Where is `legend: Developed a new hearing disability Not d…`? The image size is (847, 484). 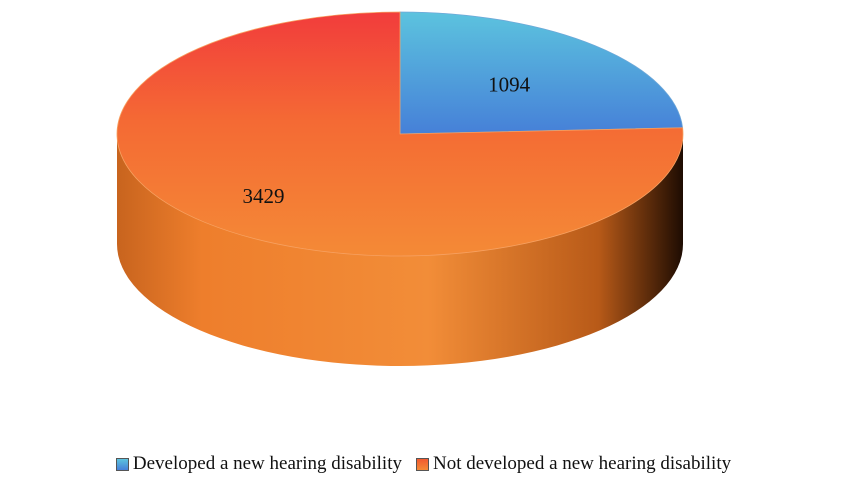 legend: Developed a new hearing disability Not d… is located at coordinates (423, 464).